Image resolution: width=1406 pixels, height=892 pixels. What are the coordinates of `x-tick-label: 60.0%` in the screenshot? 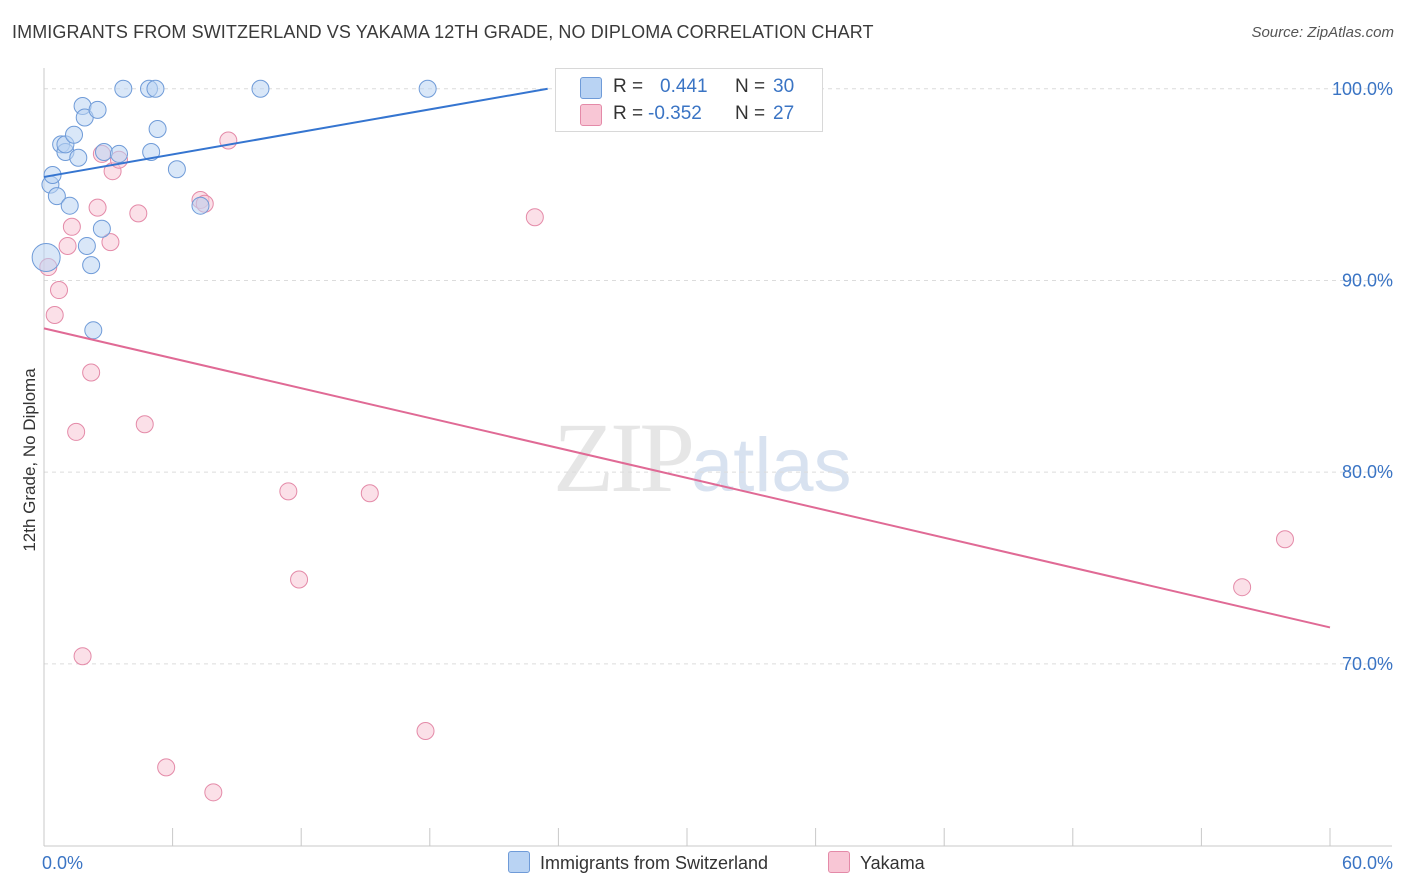 It's located at (1367, 863).